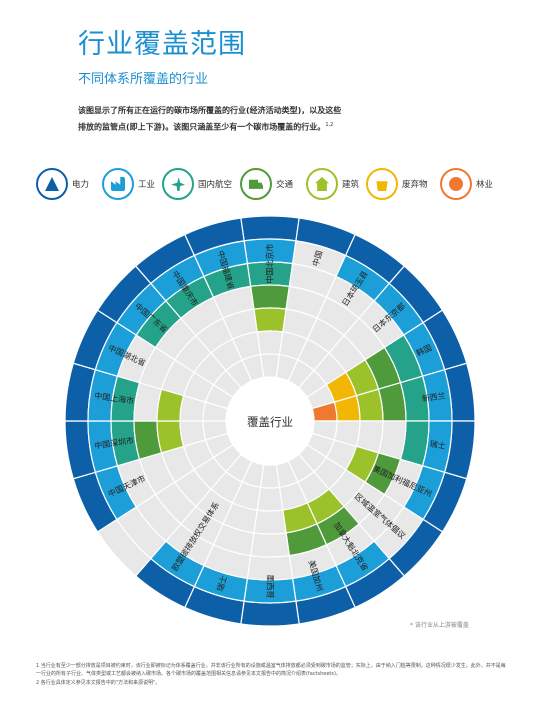  I want to click on footnote-legend: * 该行业从上游被覆盖, so click(439, 625).